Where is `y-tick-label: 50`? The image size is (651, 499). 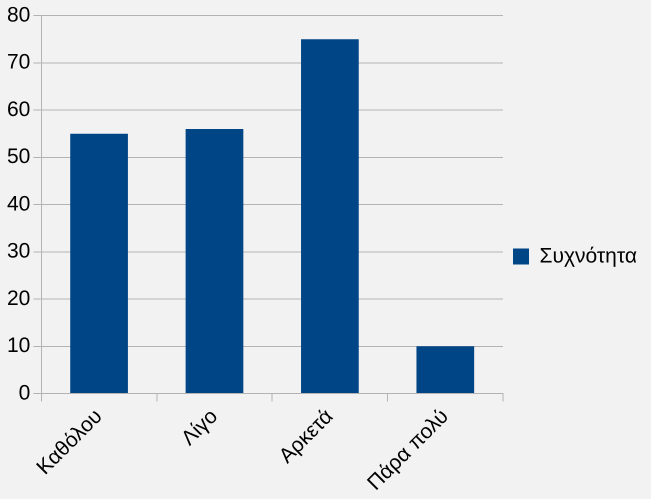
y-tick-label: 50 is located at coordinates (18, 156).